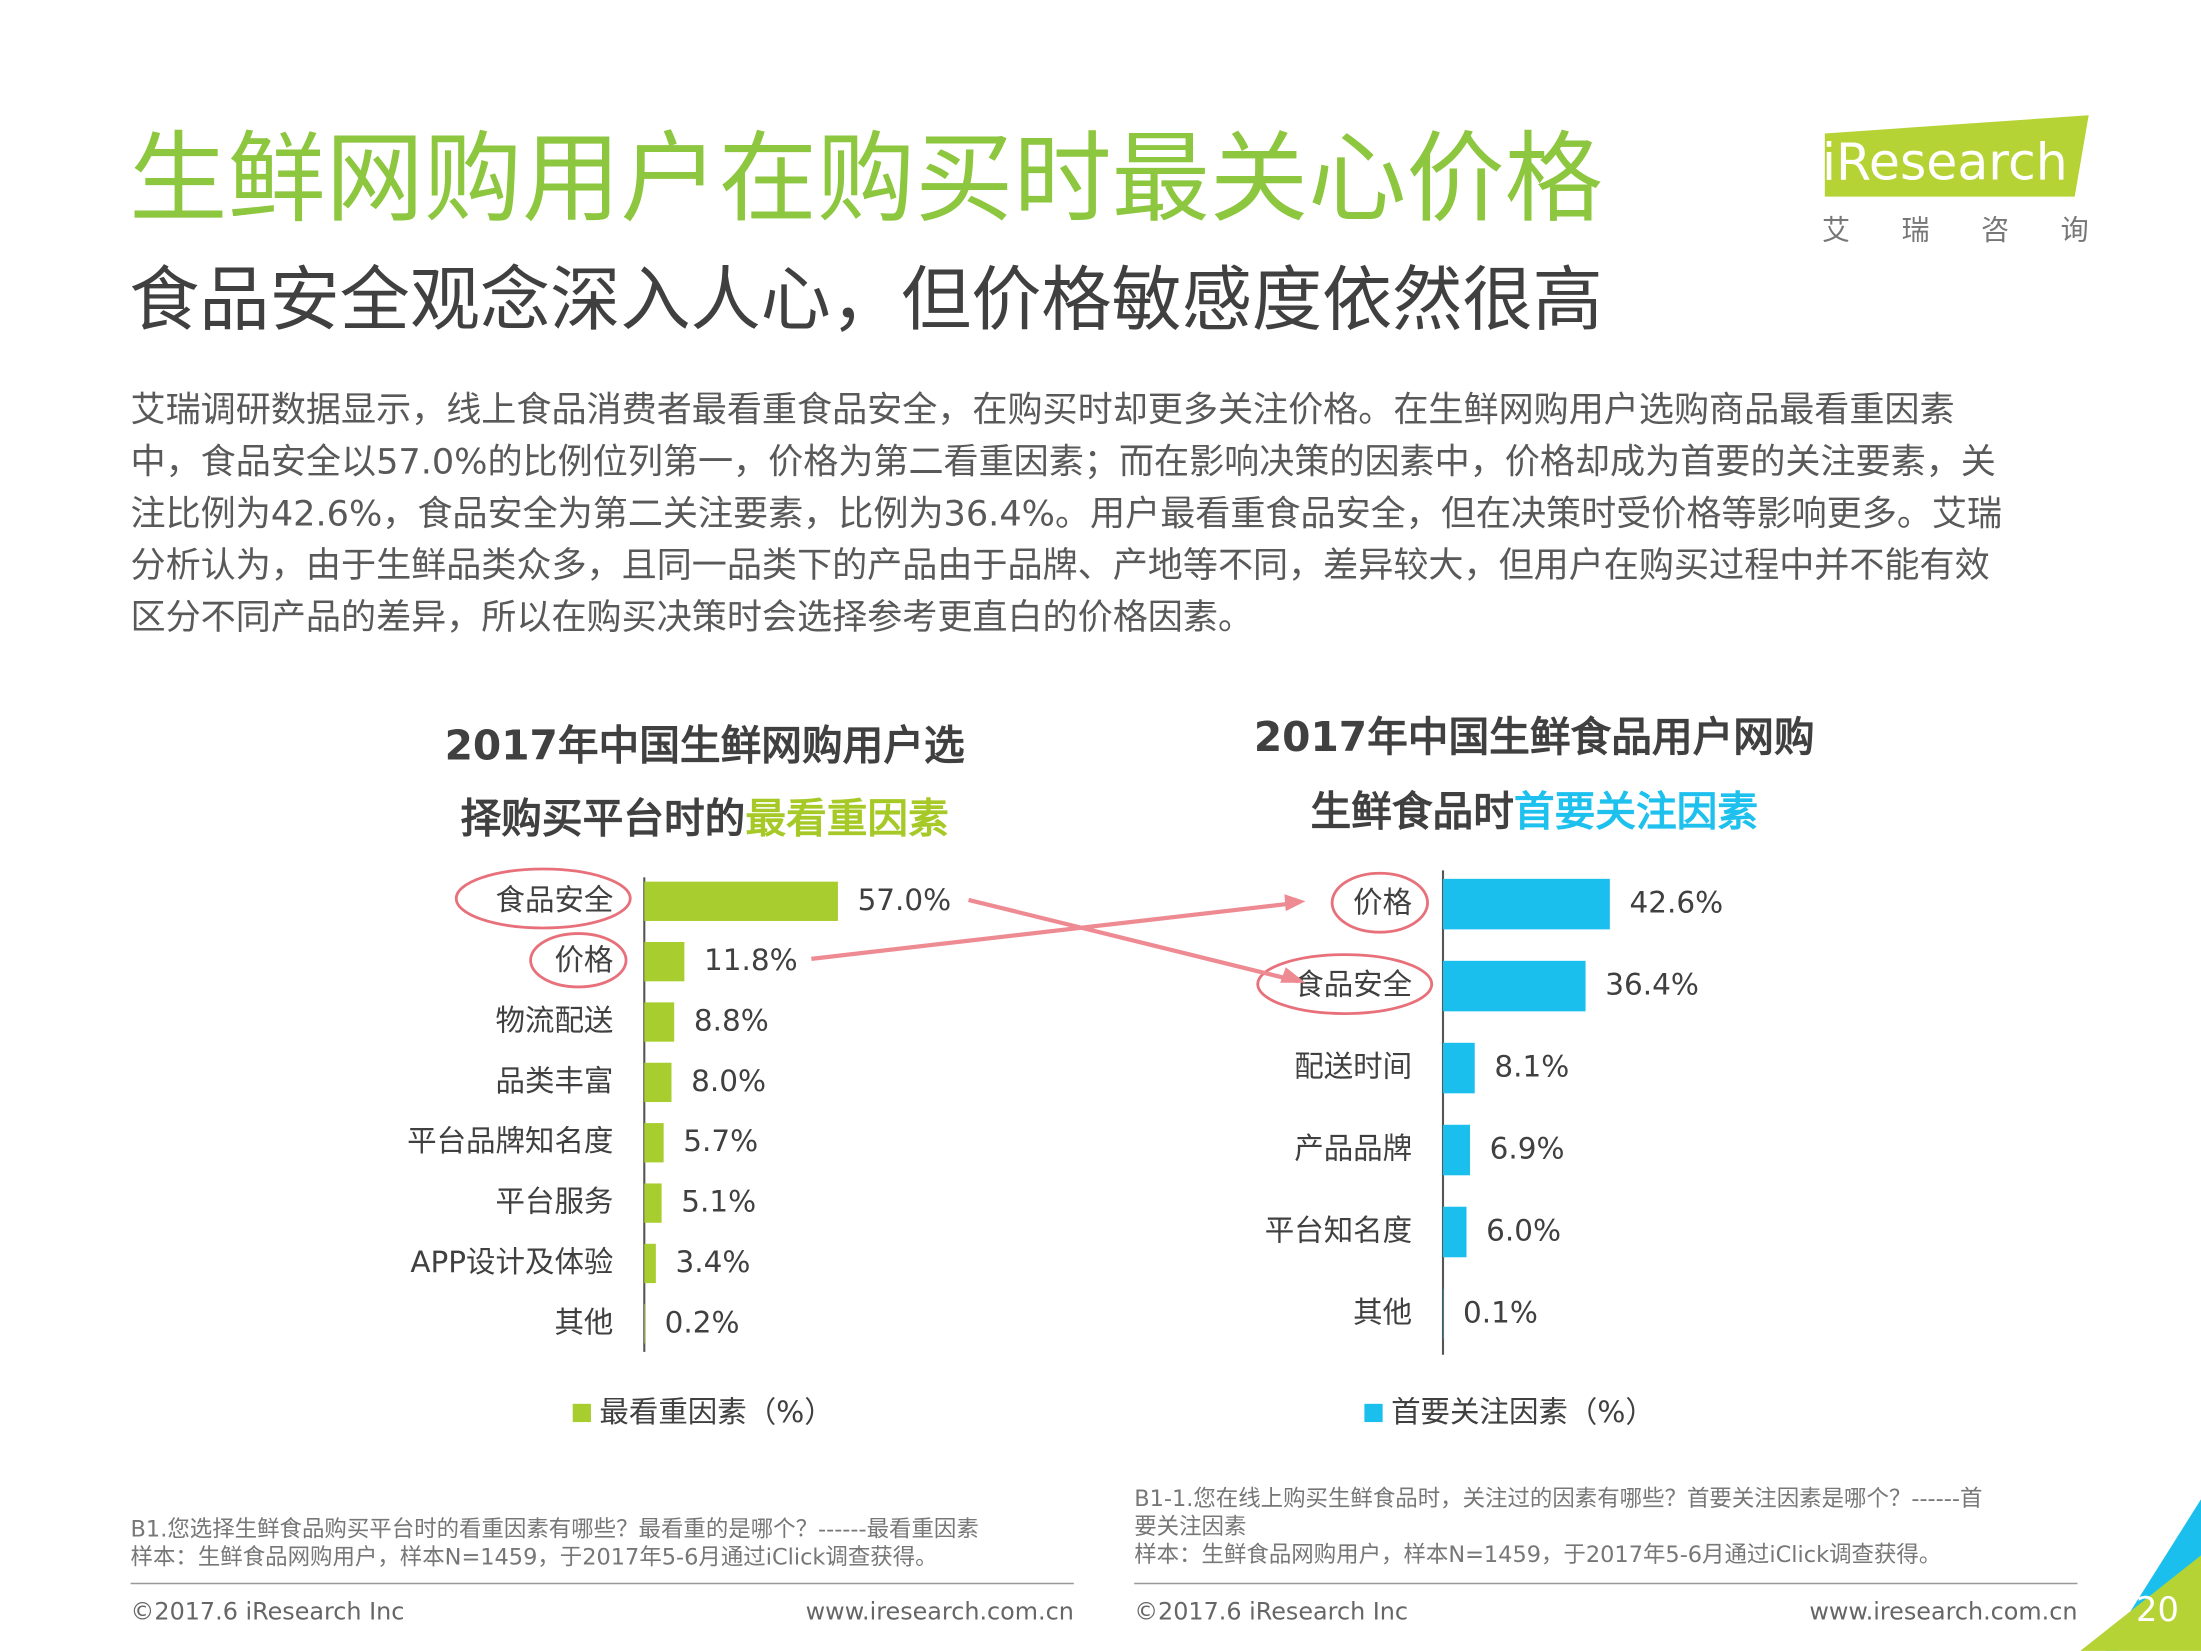  Describe the element at coordinates (603, 818) in the screenshot. I see `chart-title-part: 择购买平台时的` at that location.